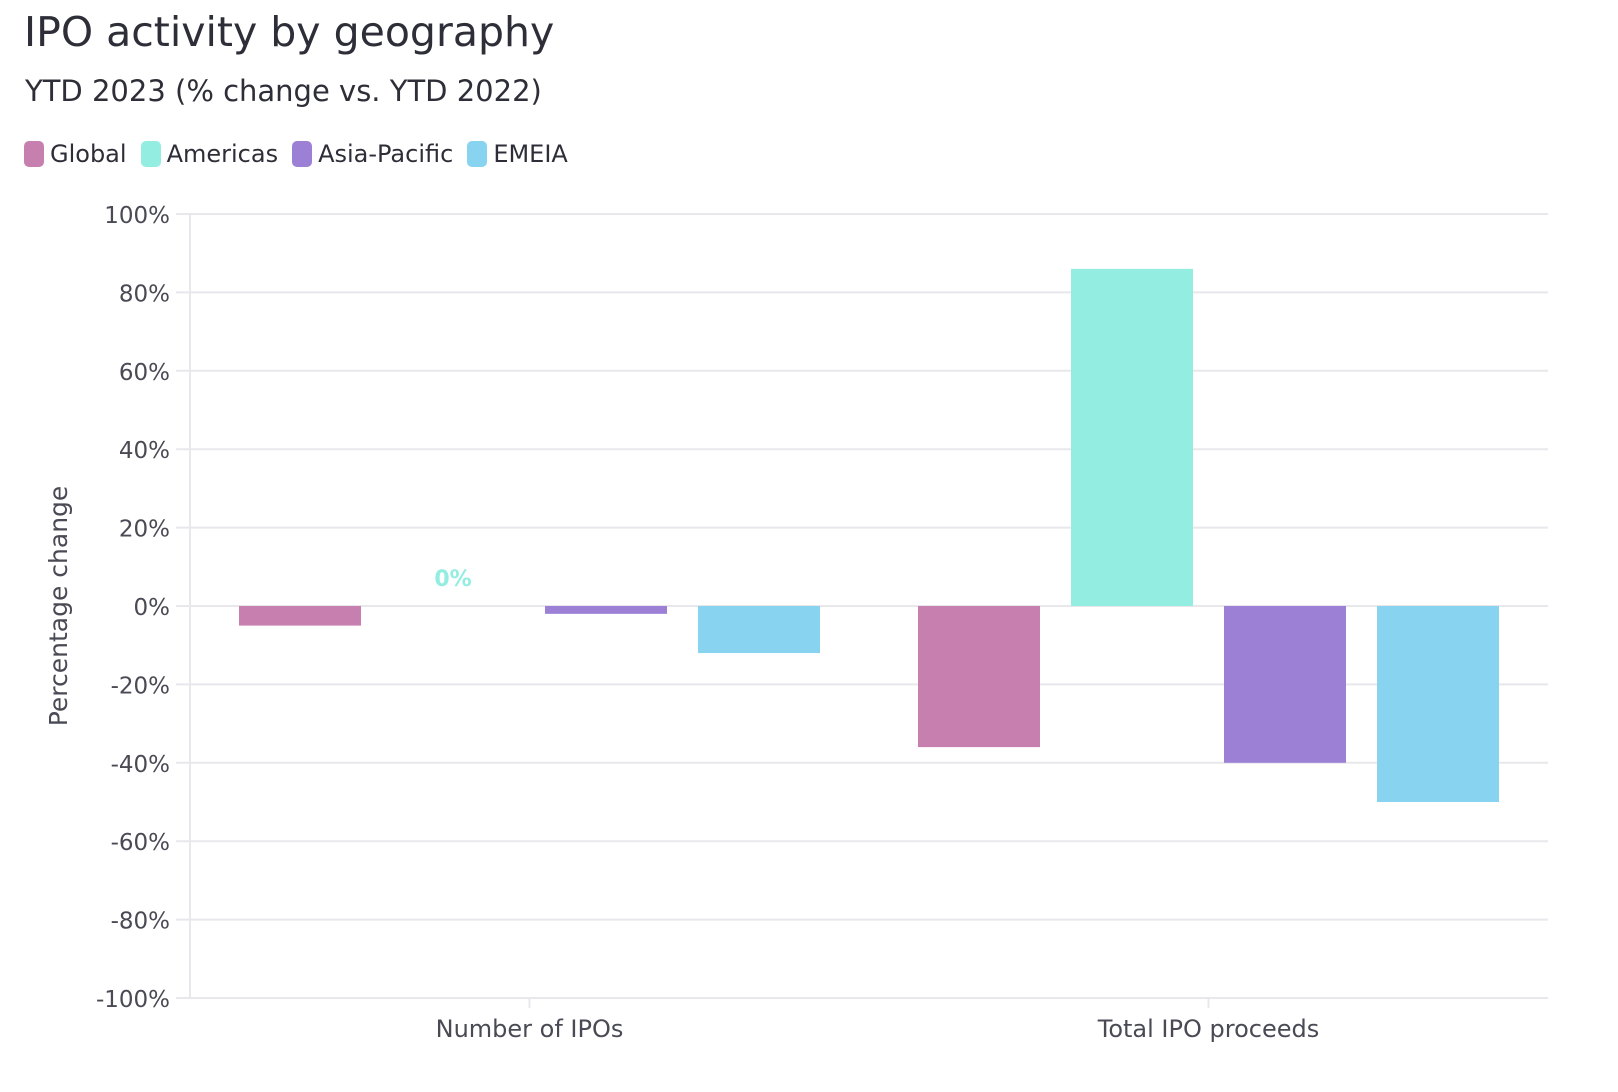 This screenshot has width=1618, height=1092. Describe the element at coordinates (1438, 704) in the screenshot. I see `bar-emeia-total-ipo-proceeds` at that location.